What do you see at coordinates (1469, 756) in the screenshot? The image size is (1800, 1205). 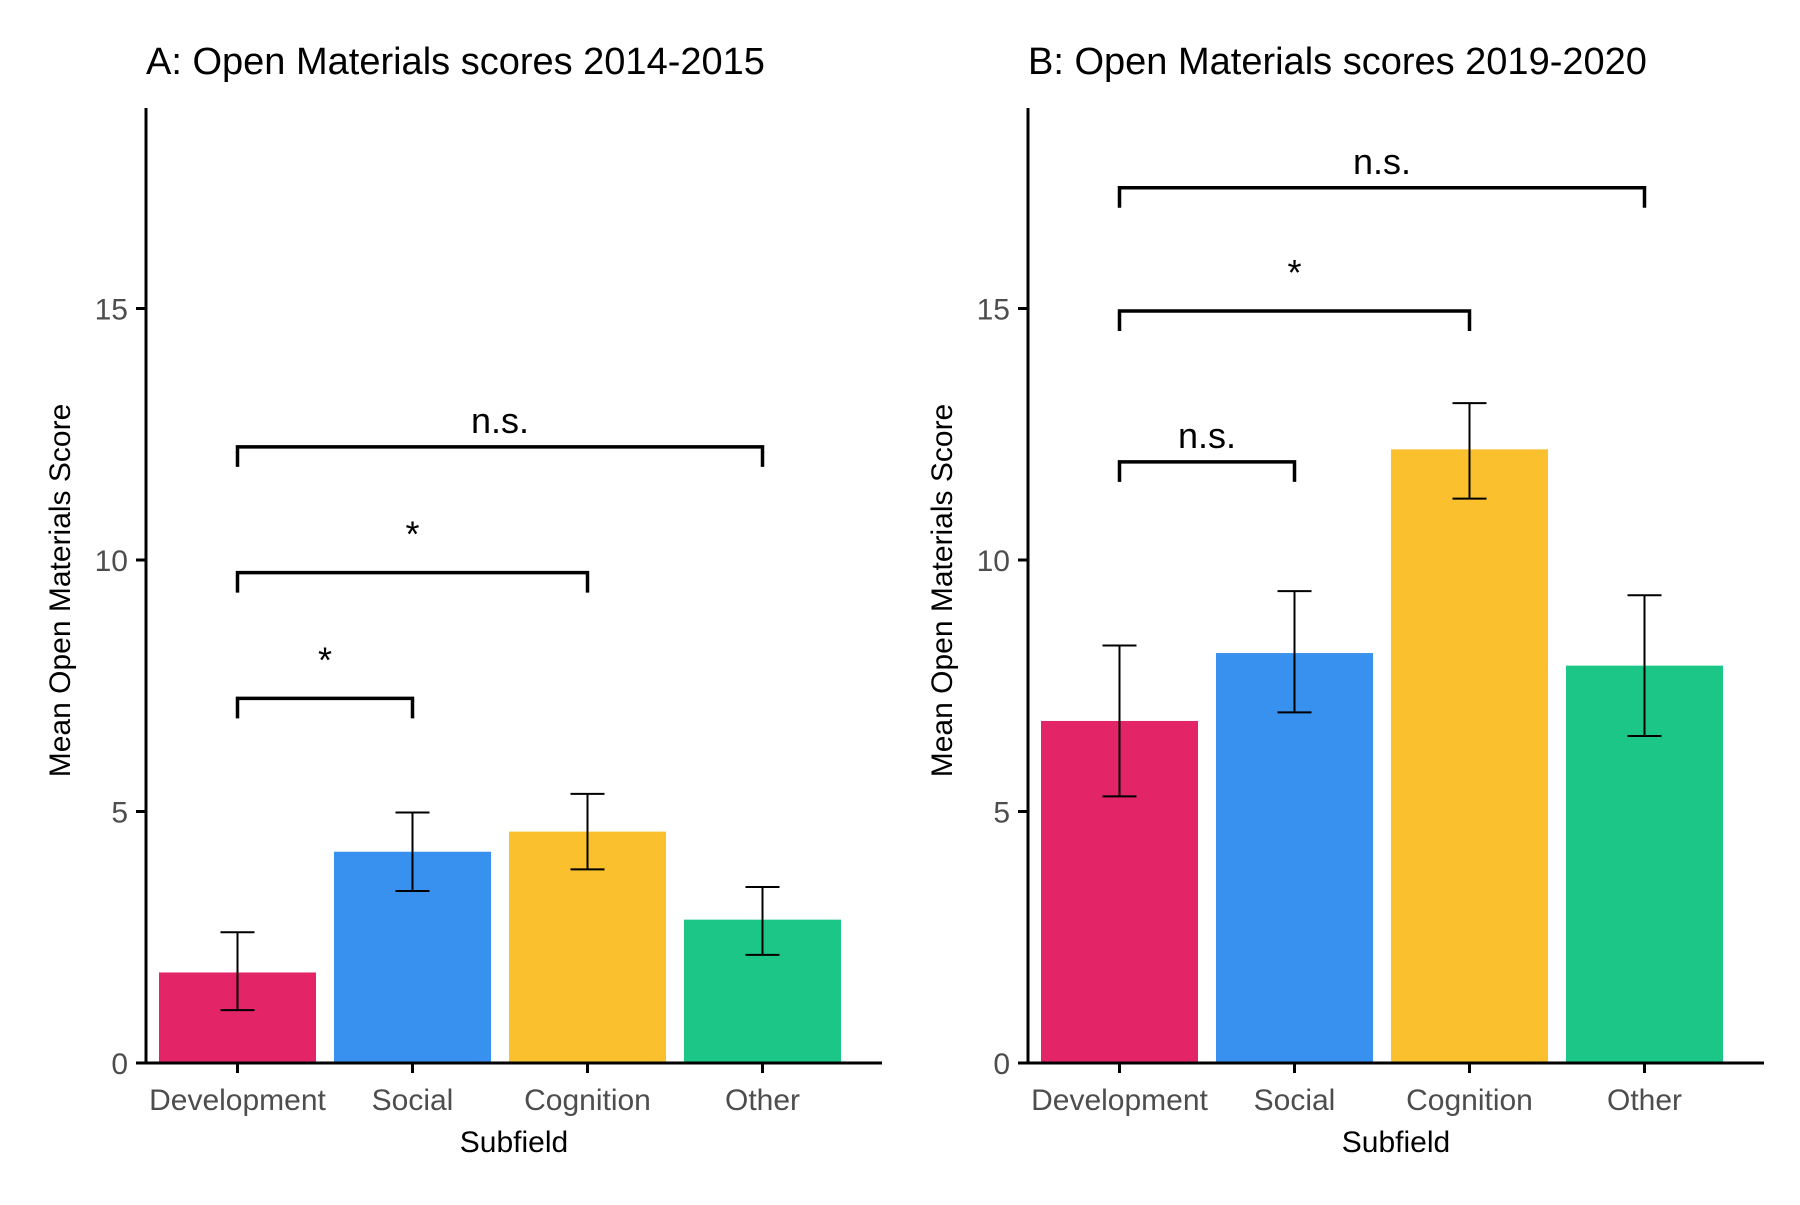 I see `bar-cognition` at bounding box center [1469, 756].